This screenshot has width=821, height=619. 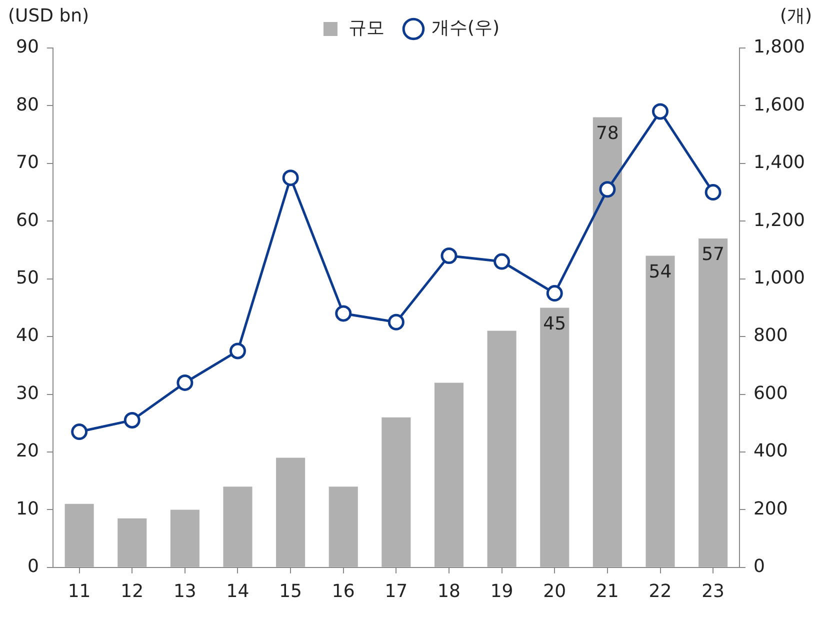 I want to click on x-tick-label: 15, so click(x=290, y=591).